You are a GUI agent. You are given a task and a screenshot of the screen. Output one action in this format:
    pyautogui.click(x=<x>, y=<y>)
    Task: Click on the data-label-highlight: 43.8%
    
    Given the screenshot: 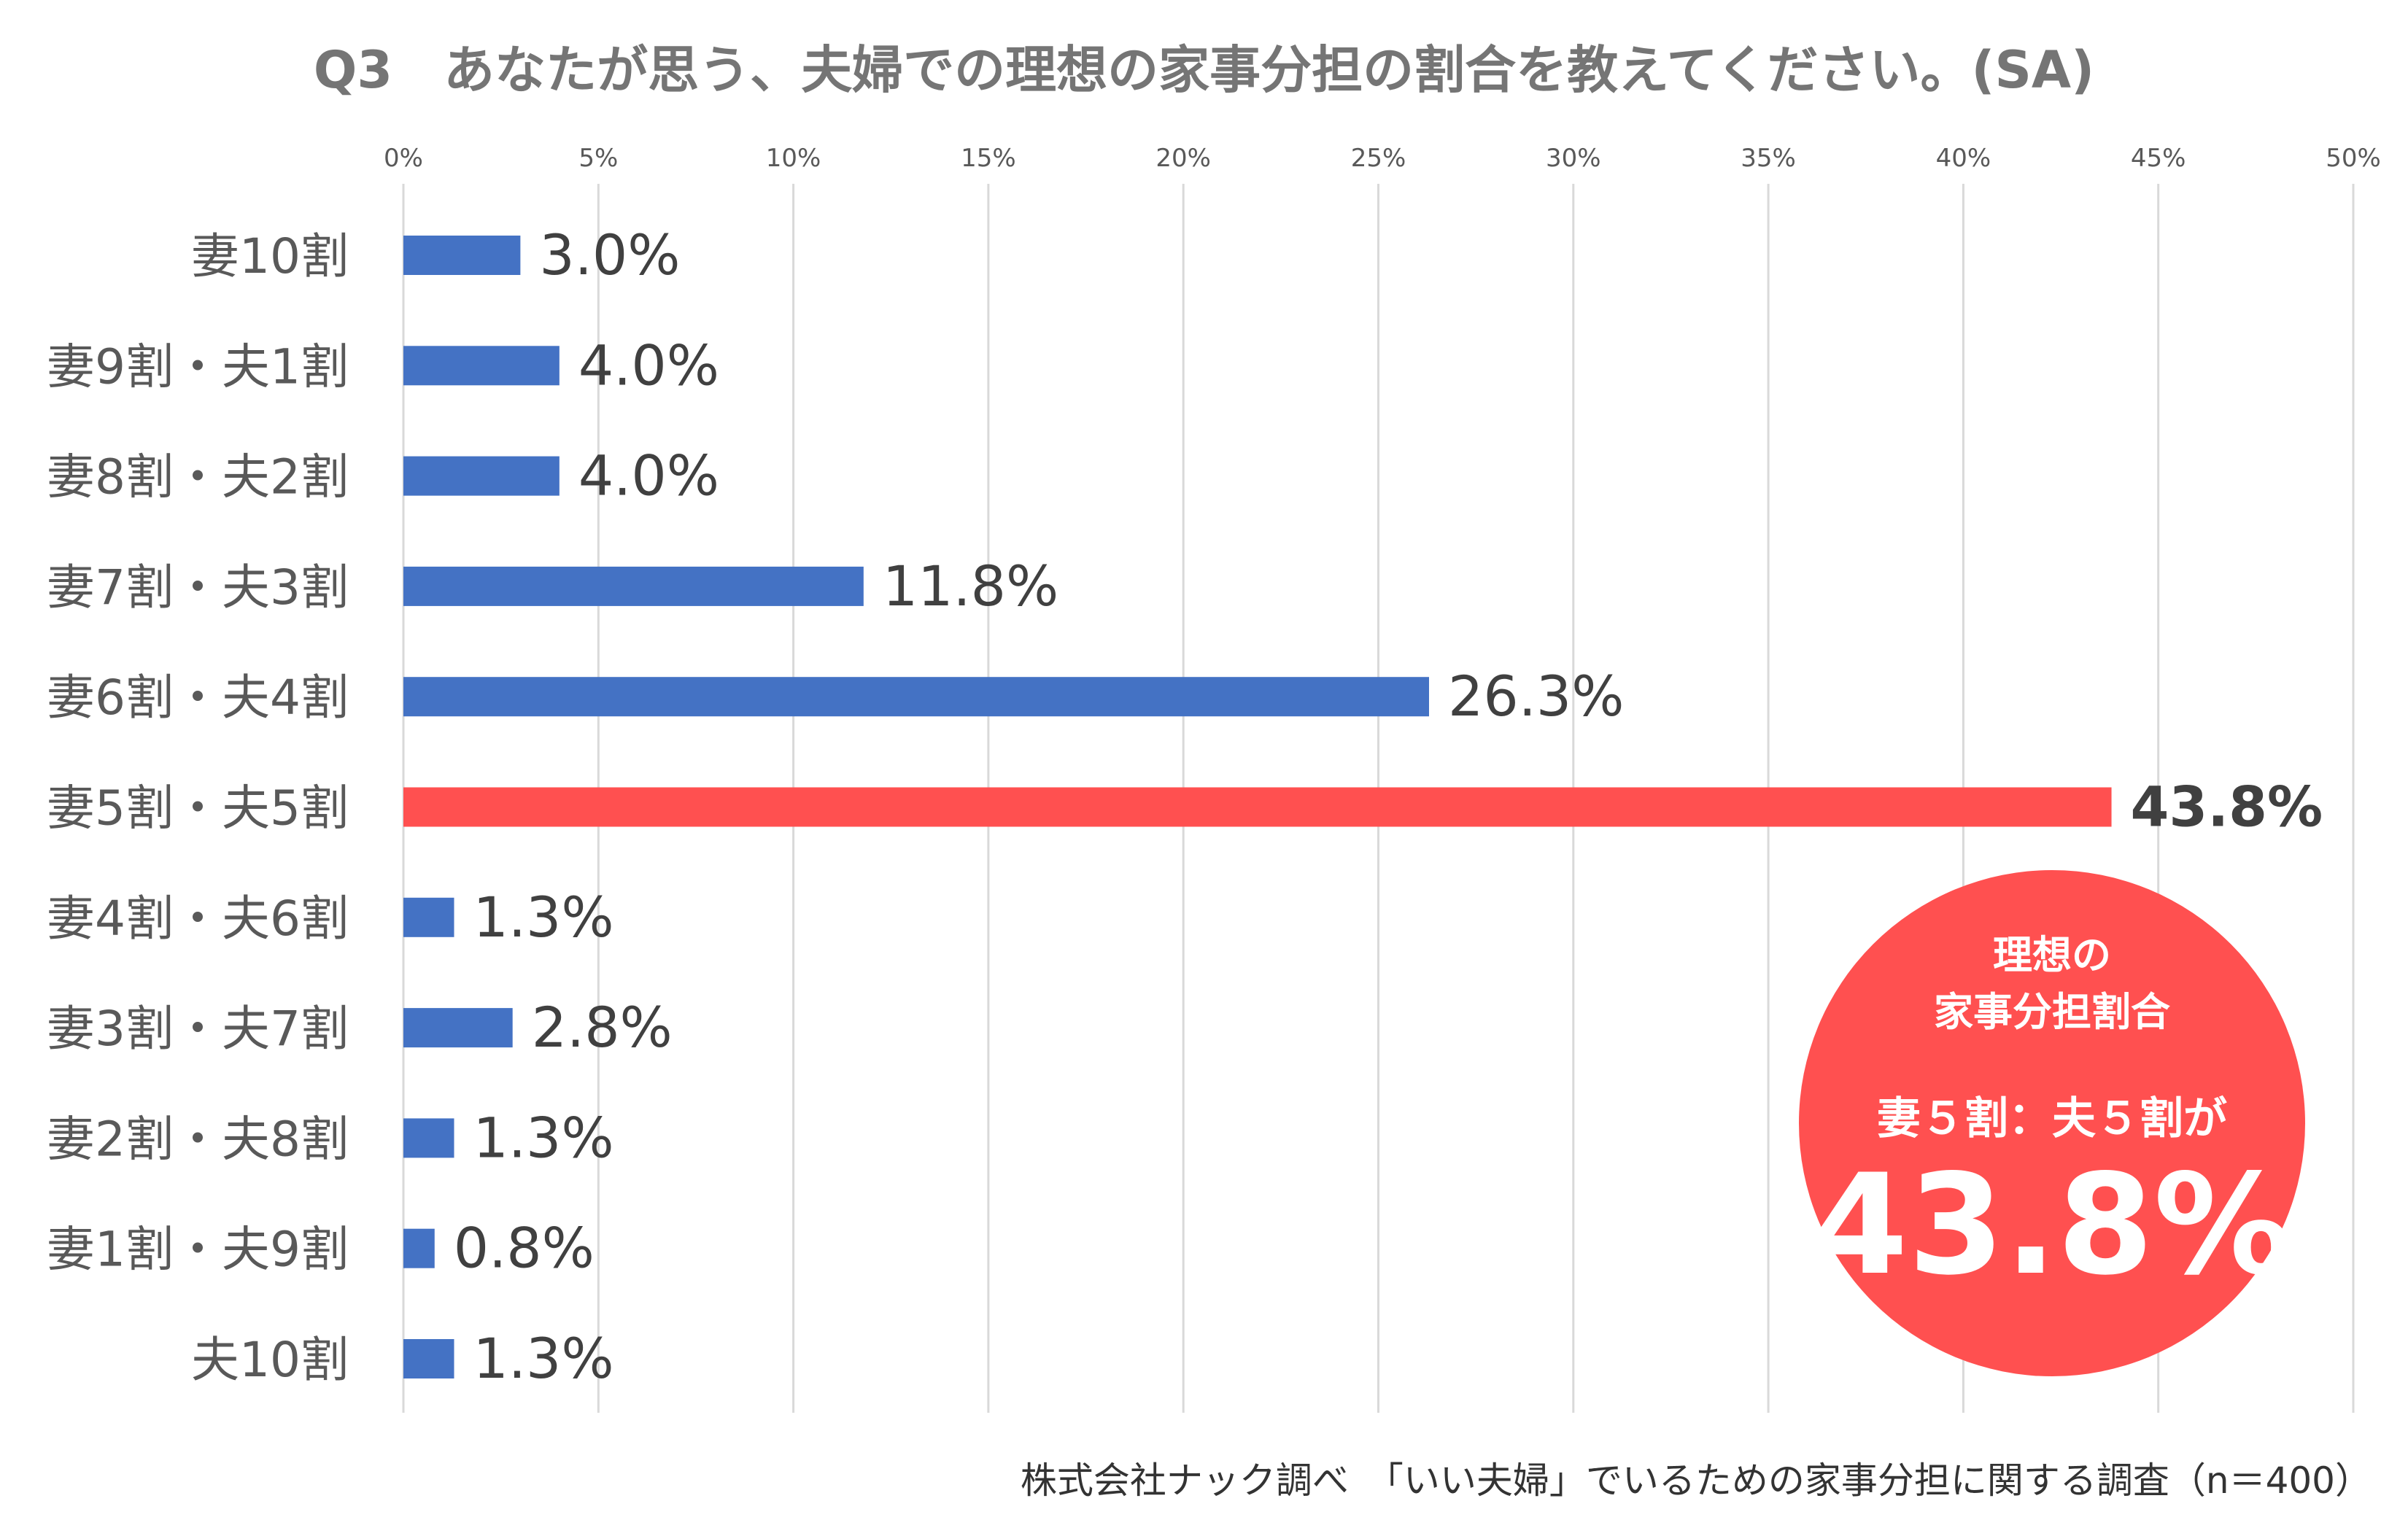 What is the action you would take?
    pyautogui.click(x=2227, y=807)
    